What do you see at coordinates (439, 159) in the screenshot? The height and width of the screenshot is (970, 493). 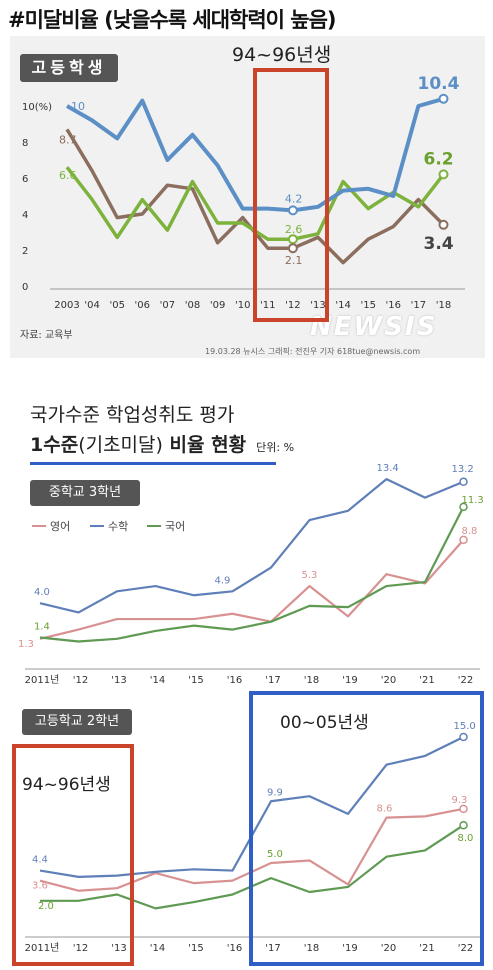 I see `chart1-data-label: 6.2` at bounding box center [439, 159].